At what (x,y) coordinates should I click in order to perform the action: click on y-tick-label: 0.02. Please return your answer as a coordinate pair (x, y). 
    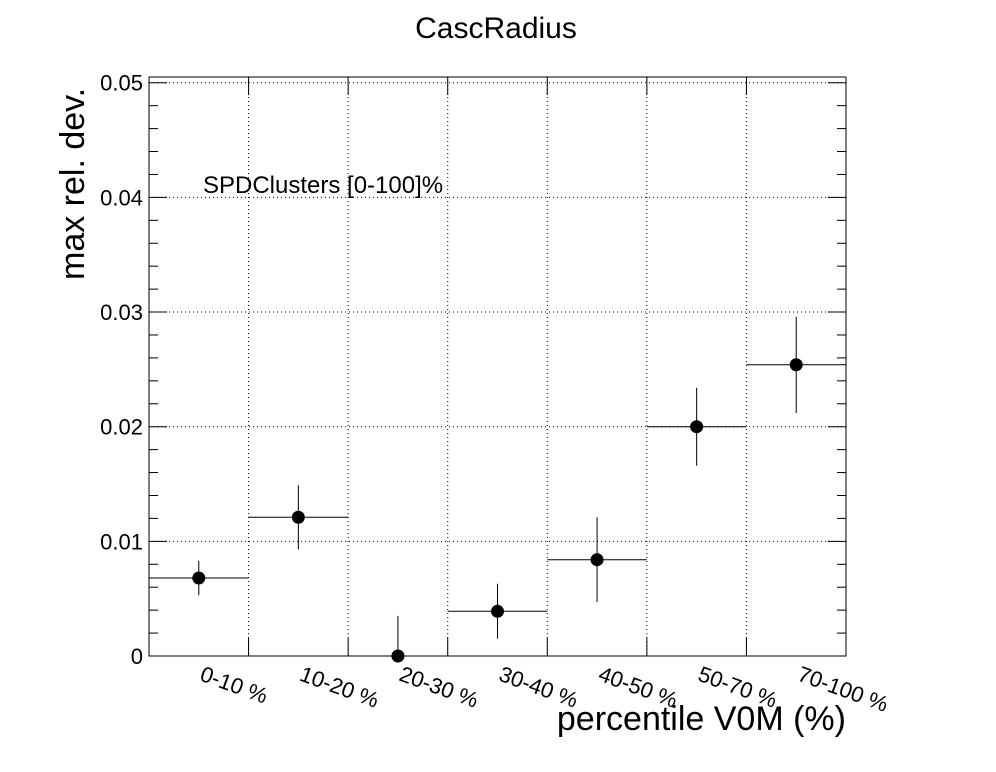
    Looking at the image, I should click on (121, 427).